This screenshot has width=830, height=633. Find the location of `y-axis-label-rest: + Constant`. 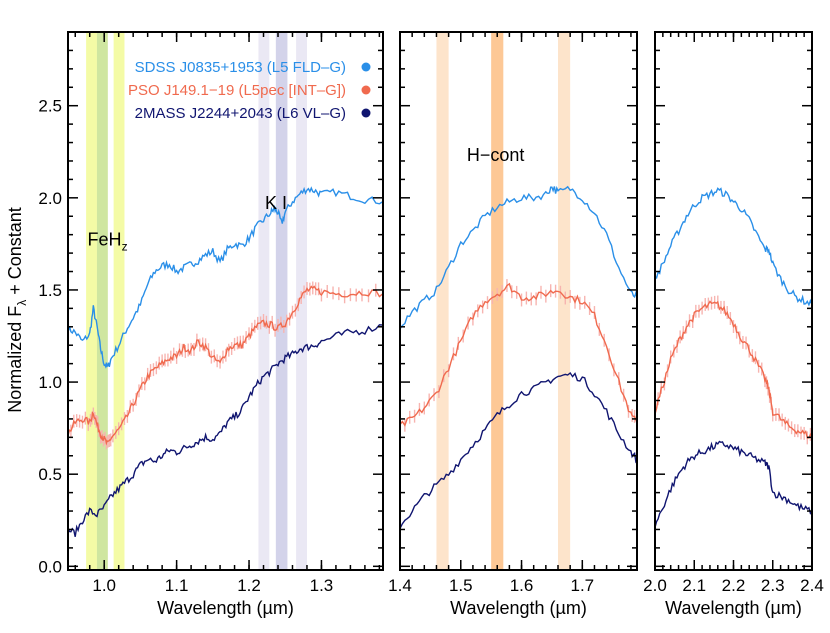

y-axis-label-rest: + Constant is located at coordinates (15, 253).